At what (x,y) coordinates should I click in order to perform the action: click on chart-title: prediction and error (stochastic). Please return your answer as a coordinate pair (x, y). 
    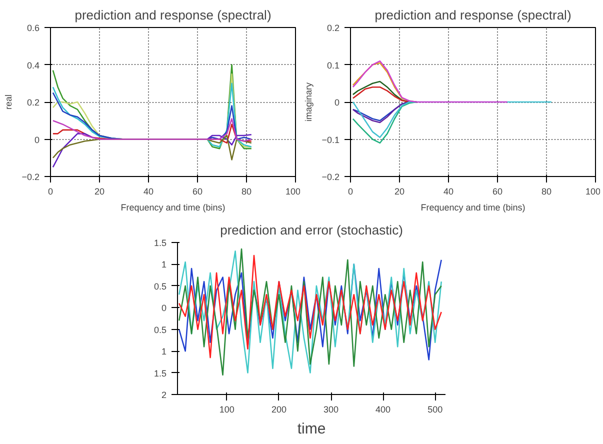
    Looking at the image, I should click on (311, 230).